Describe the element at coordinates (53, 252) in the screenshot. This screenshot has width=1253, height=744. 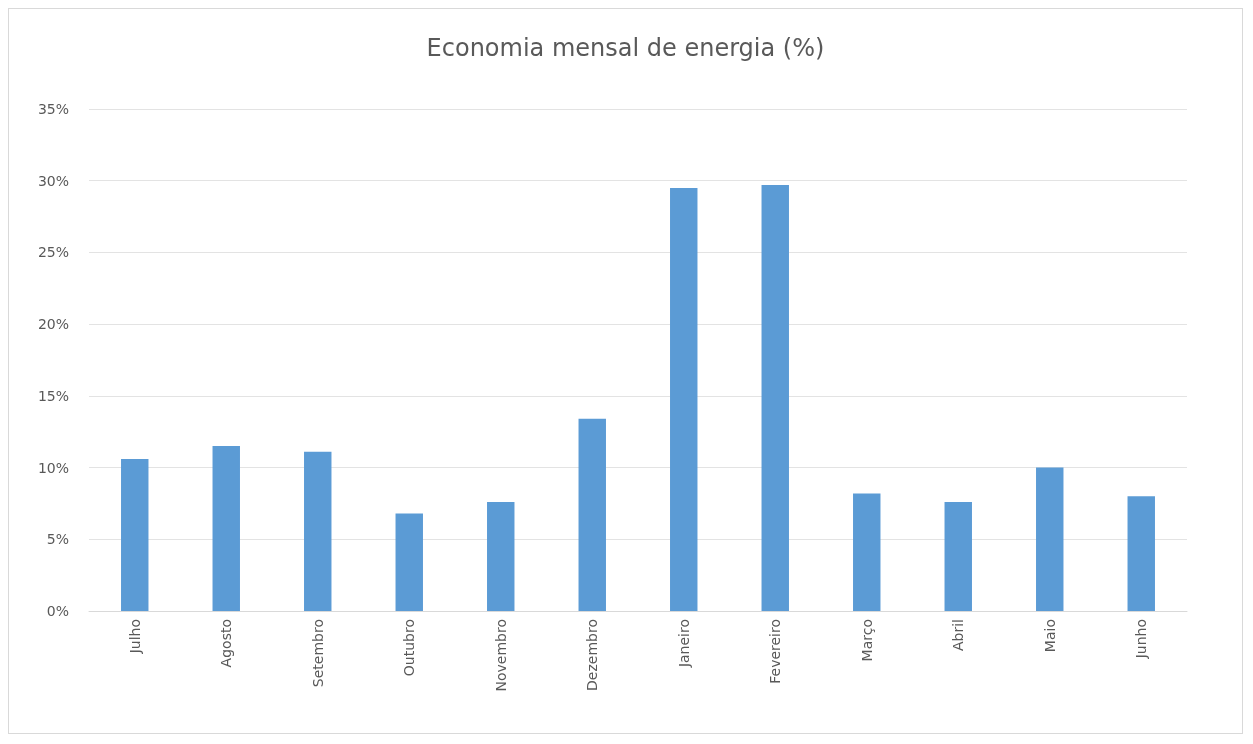
I see `y-tick-label: 25%` at that location.